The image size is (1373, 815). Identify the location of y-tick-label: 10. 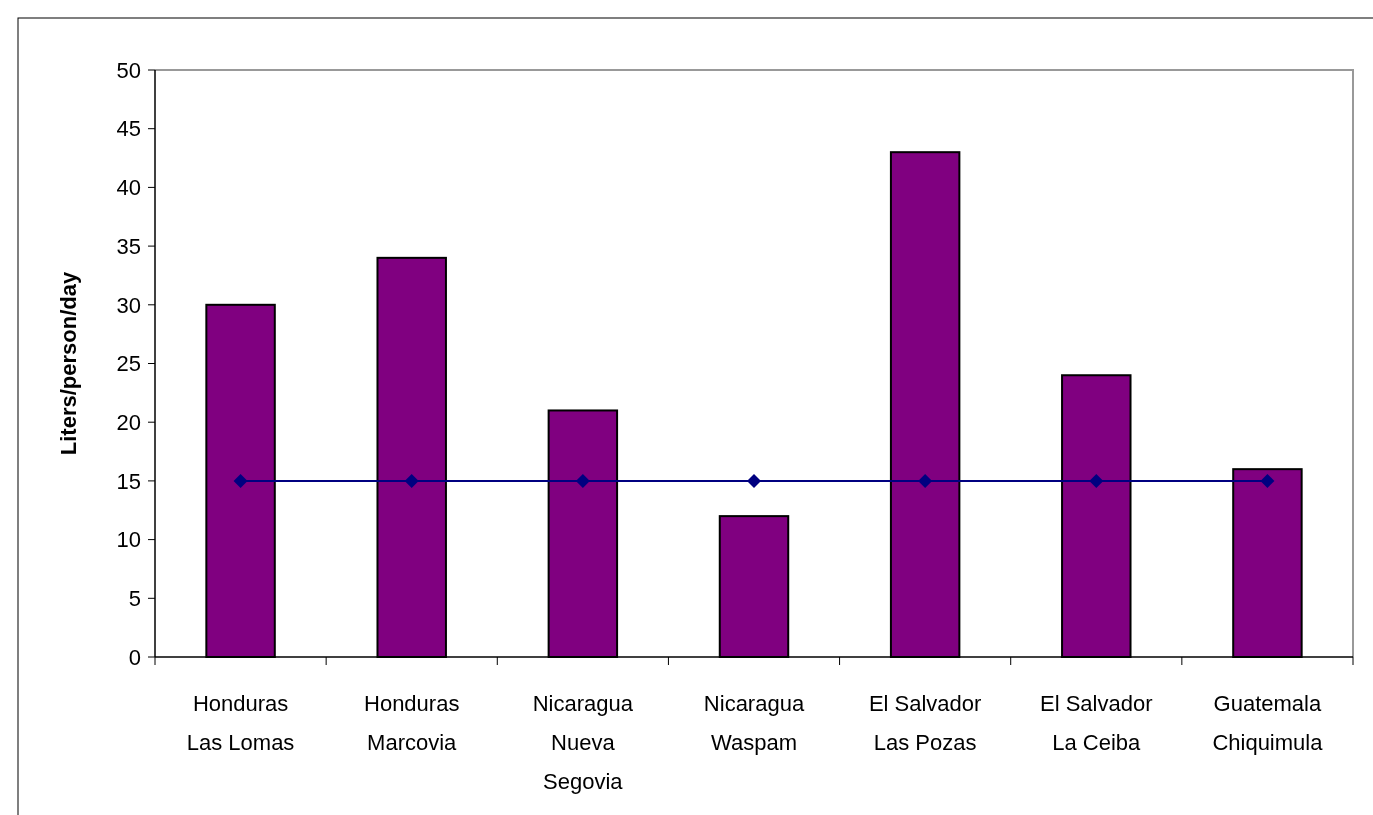
(128, 540).